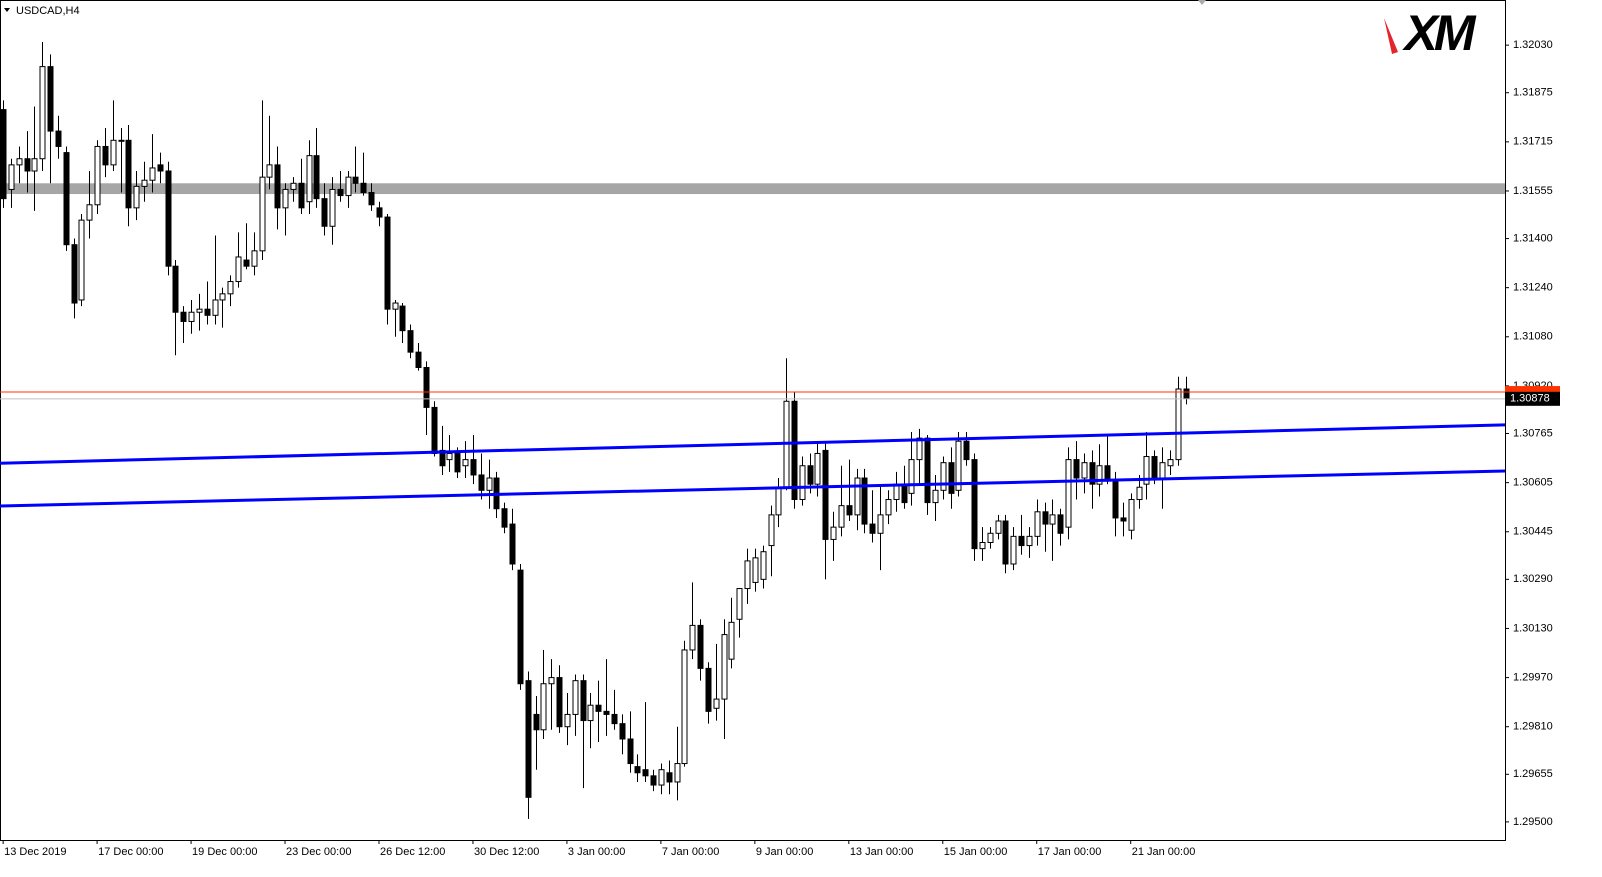  What do you see at coordinates (1533, 628) in the screenshot?
I see `y-tick-label: 1.30130` at bounding box center [1533, 628].